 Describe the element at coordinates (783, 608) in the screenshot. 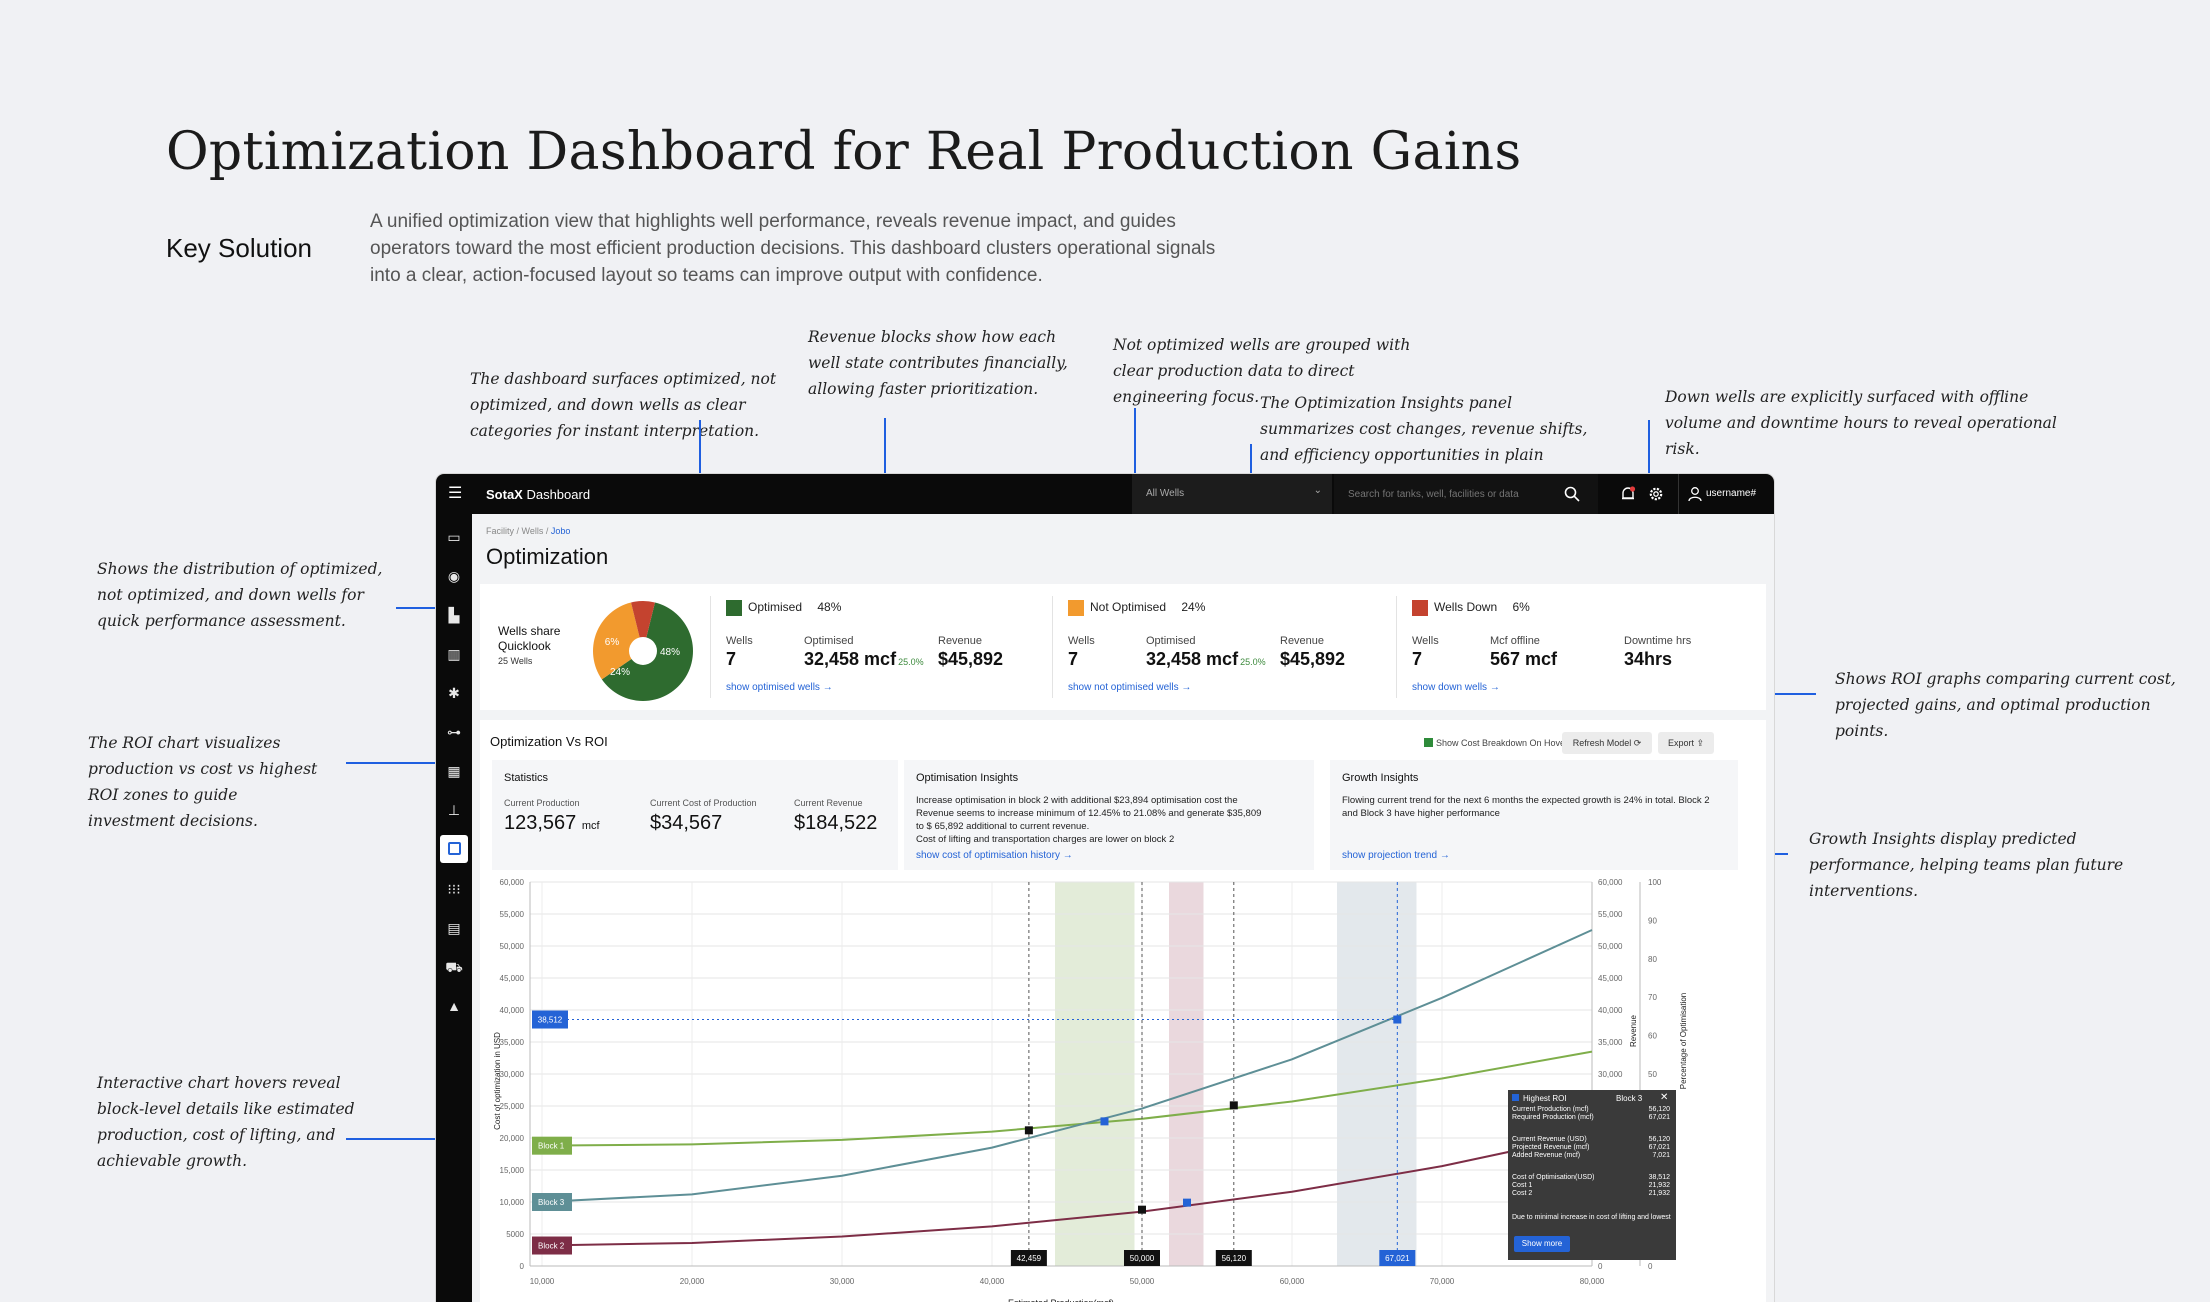

I see `status-card-header: Optimised 48%` at that location.